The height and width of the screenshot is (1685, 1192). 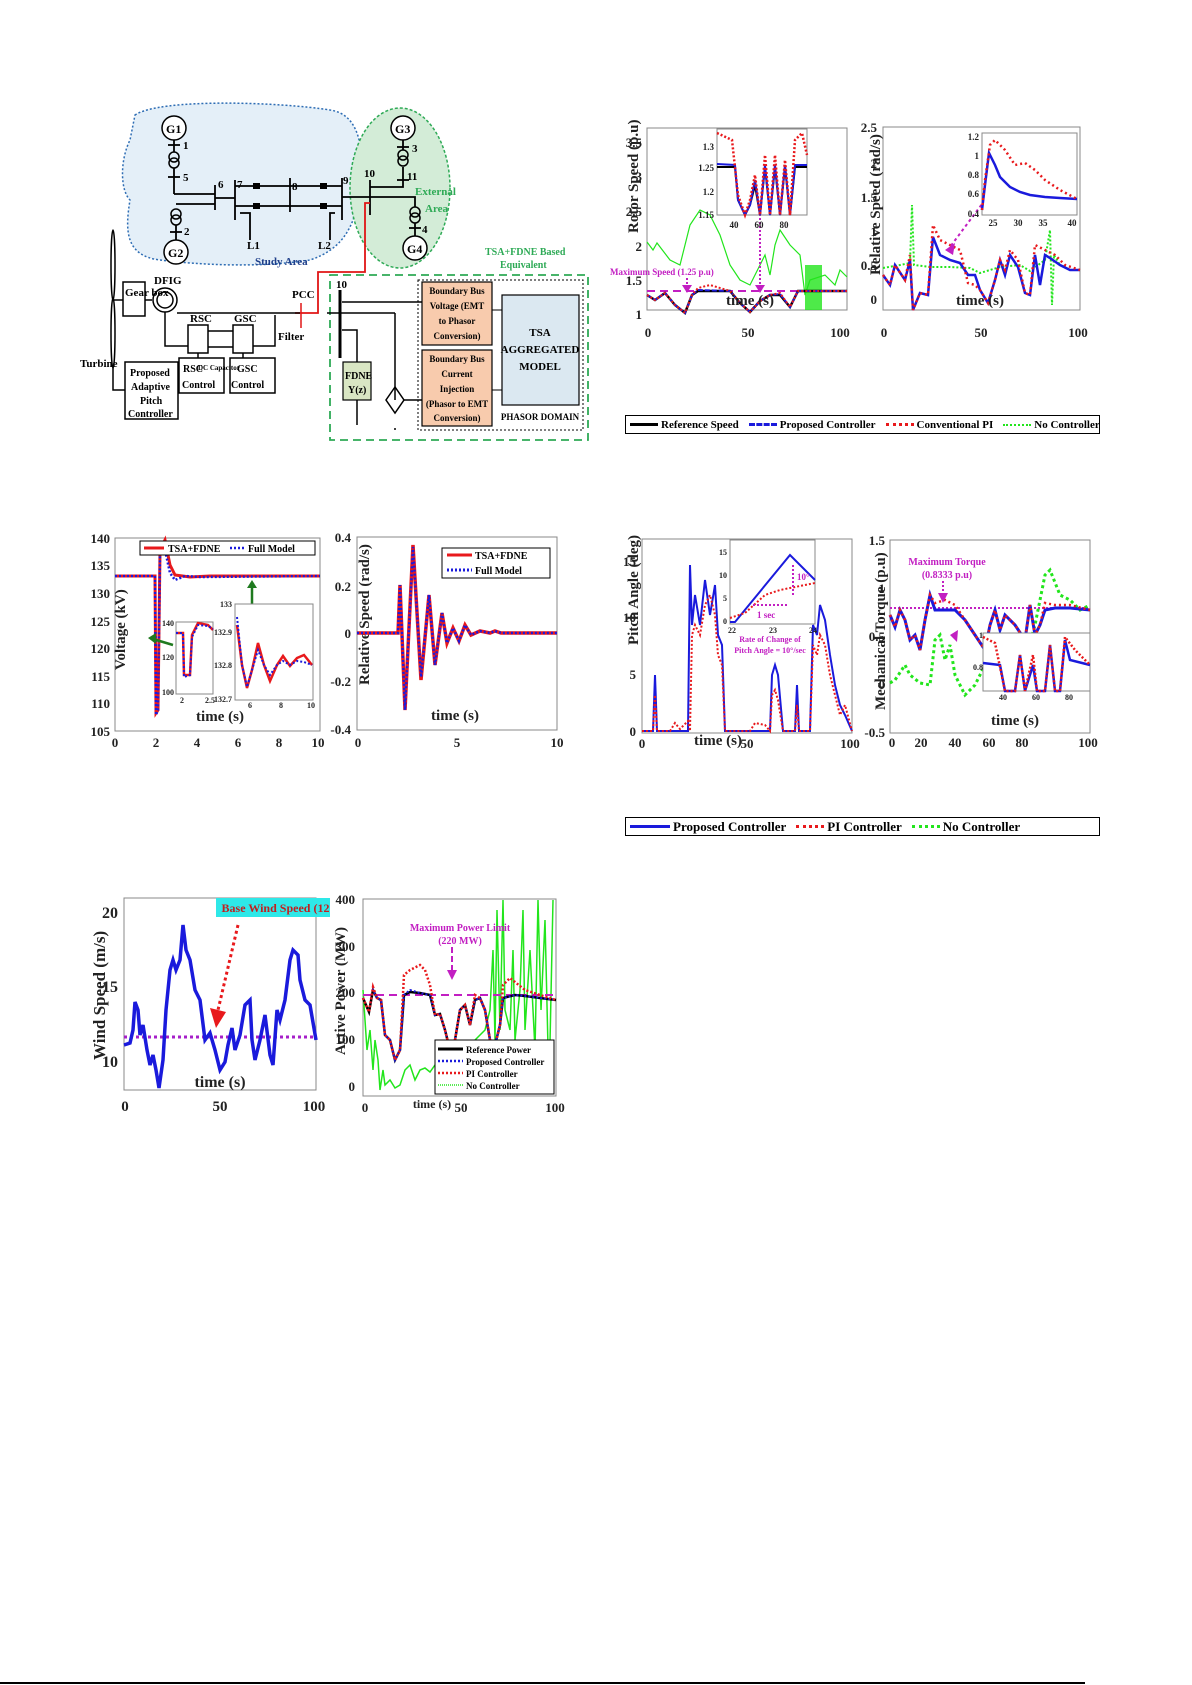 What do you see at coordinates (219, 368) in the screenshot?
I see `svg-text: DC Capacitor` at bounding box center [219, 368].